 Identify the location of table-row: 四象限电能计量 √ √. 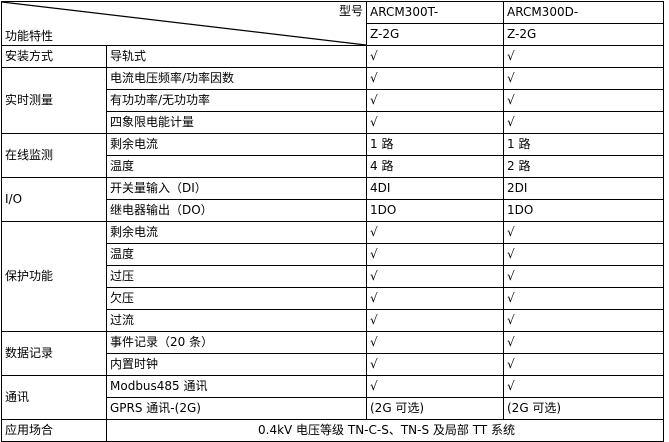
(333, 122).